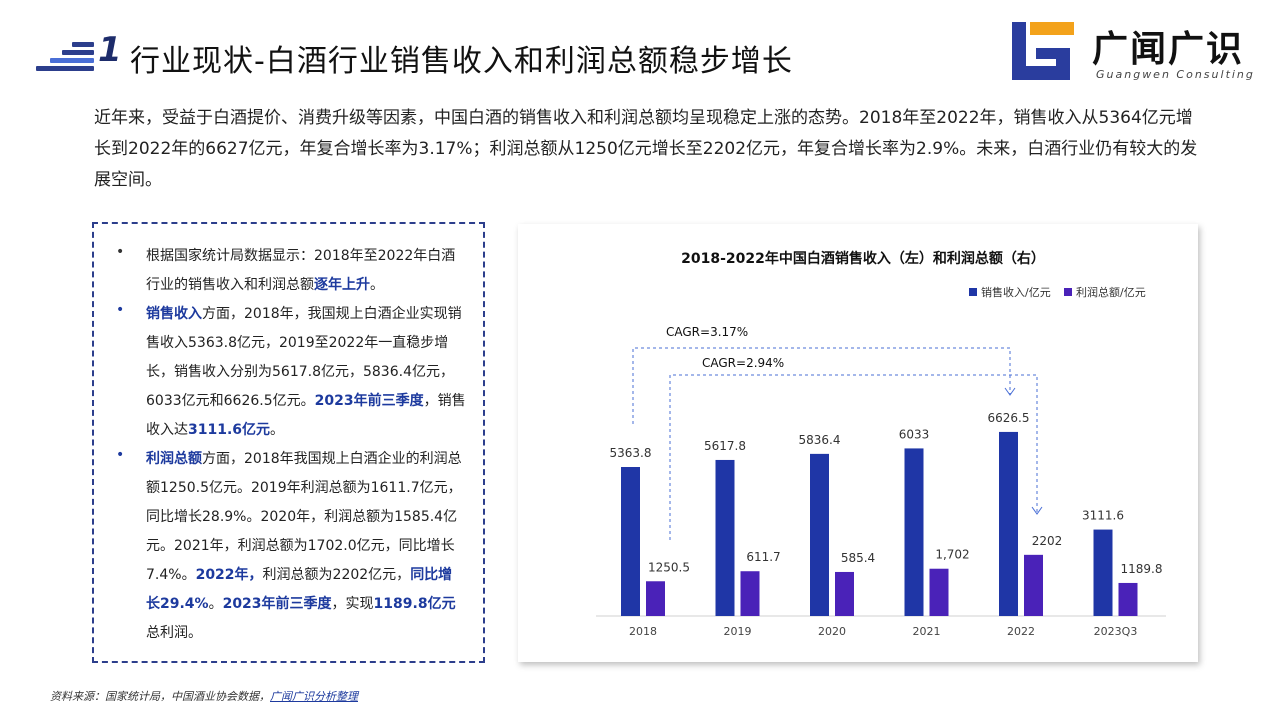  Describe the element at coordinates (1009, 418) in the screenshot. I see `label-revenue-2022: 6626.5` at that location.